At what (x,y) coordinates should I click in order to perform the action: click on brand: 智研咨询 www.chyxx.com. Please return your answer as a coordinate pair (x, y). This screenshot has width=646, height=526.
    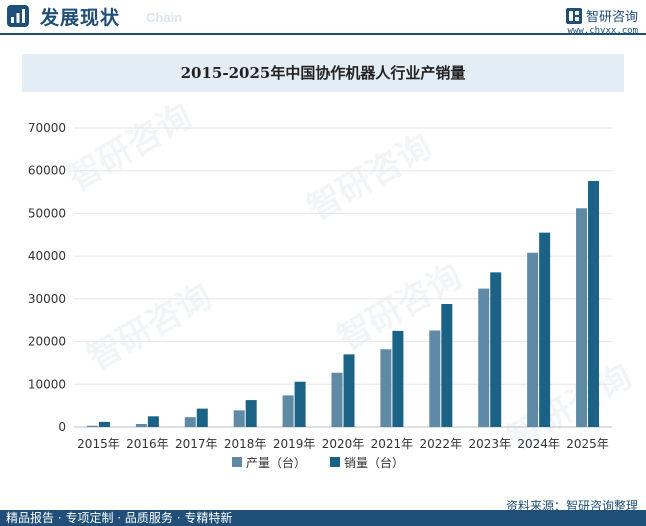
    Looking at the image, I should click on (601, 20).